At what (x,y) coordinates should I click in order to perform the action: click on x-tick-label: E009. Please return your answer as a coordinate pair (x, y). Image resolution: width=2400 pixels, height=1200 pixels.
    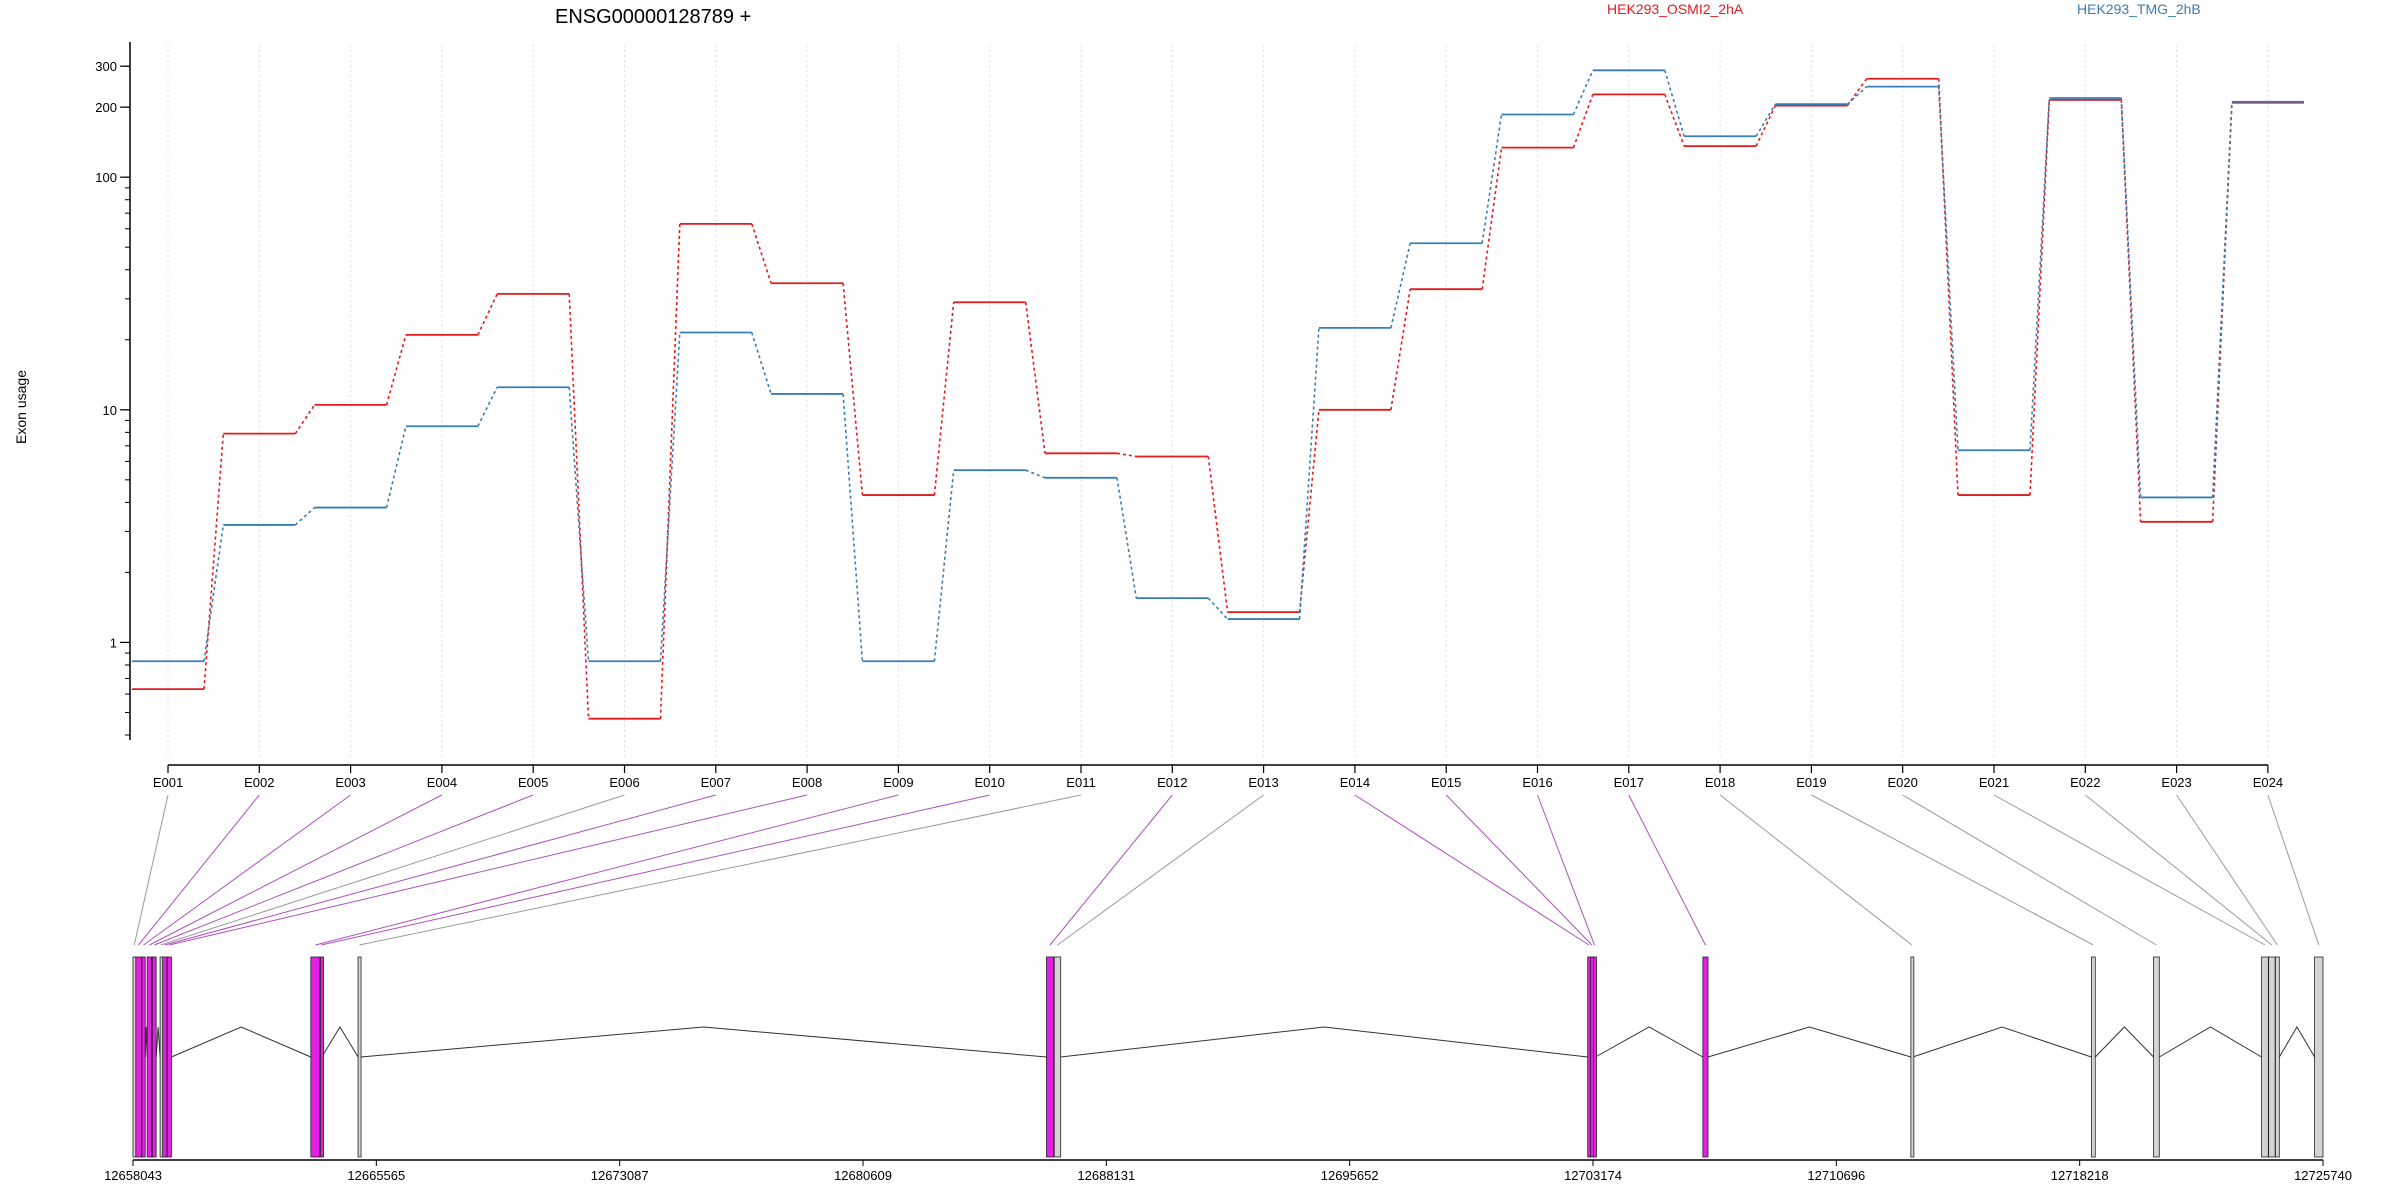
    Looking at the image, I should click on (898, 782).